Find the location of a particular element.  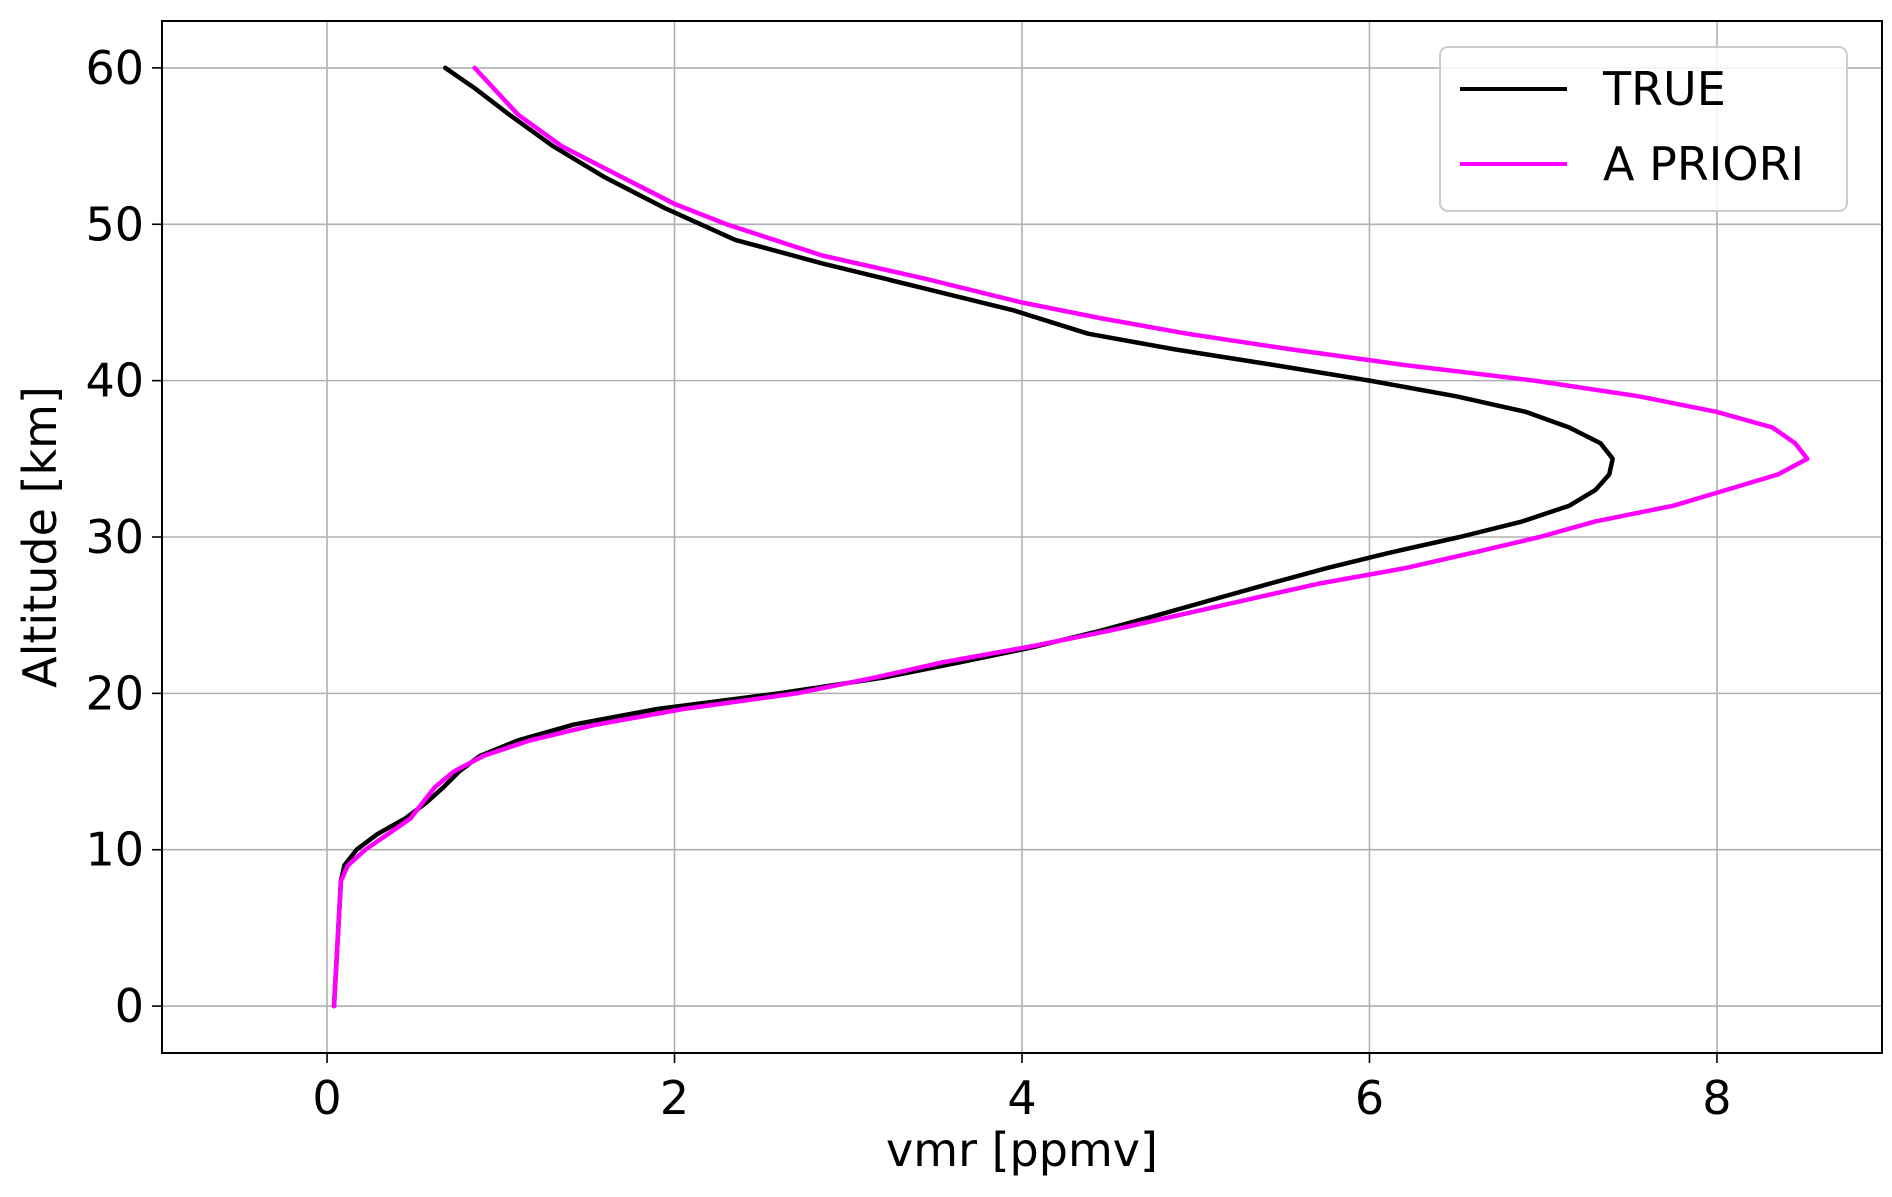

legend-label-a-priori: A PRIORI is located at coordinates (1703, 164).